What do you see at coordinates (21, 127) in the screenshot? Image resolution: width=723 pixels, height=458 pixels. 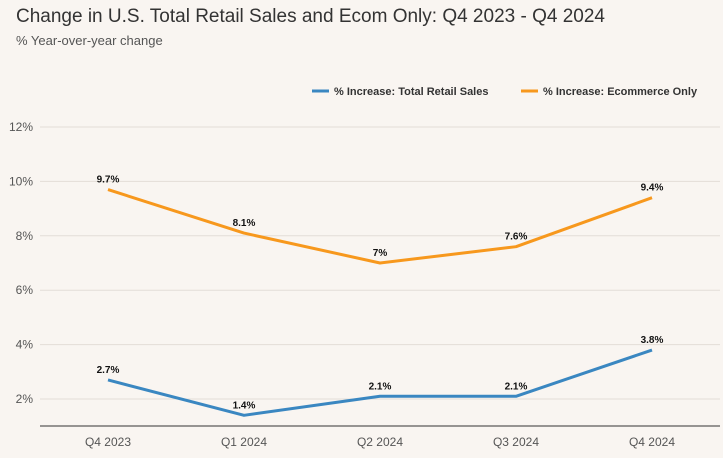 I see `y-tick-label: 12%` at bounding box center [21, 127].